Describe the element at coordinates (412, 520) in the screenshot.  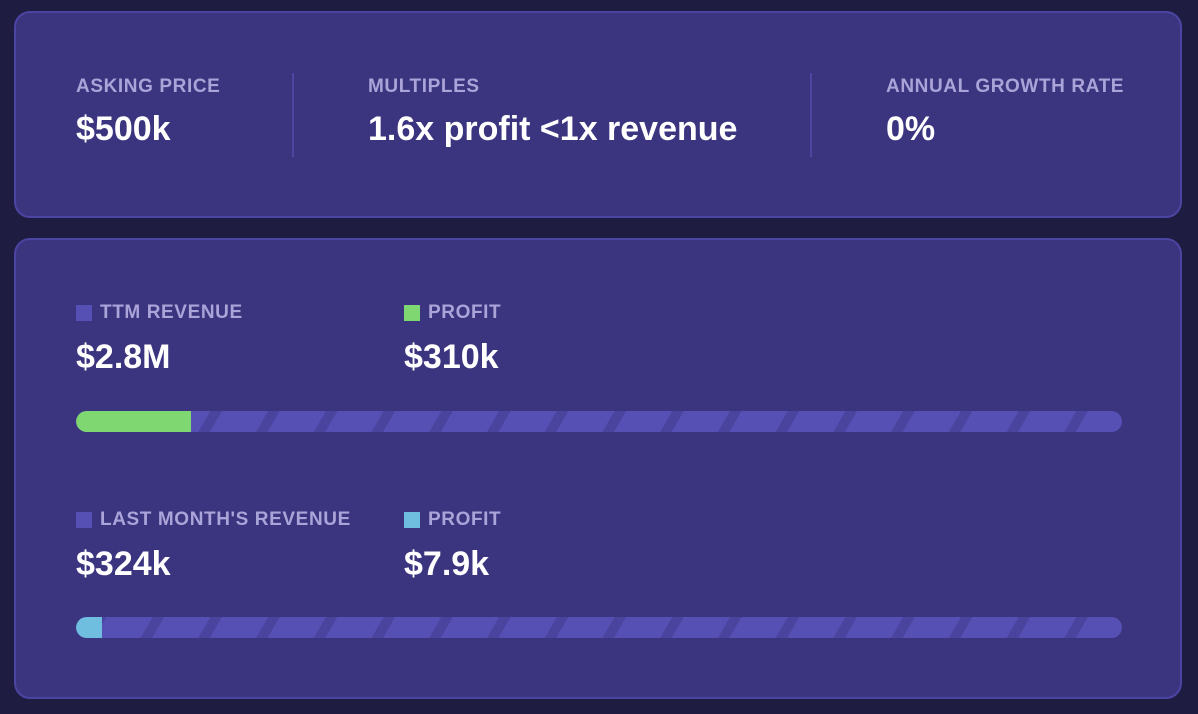
I see `last-month-profit-swatch` at that location.